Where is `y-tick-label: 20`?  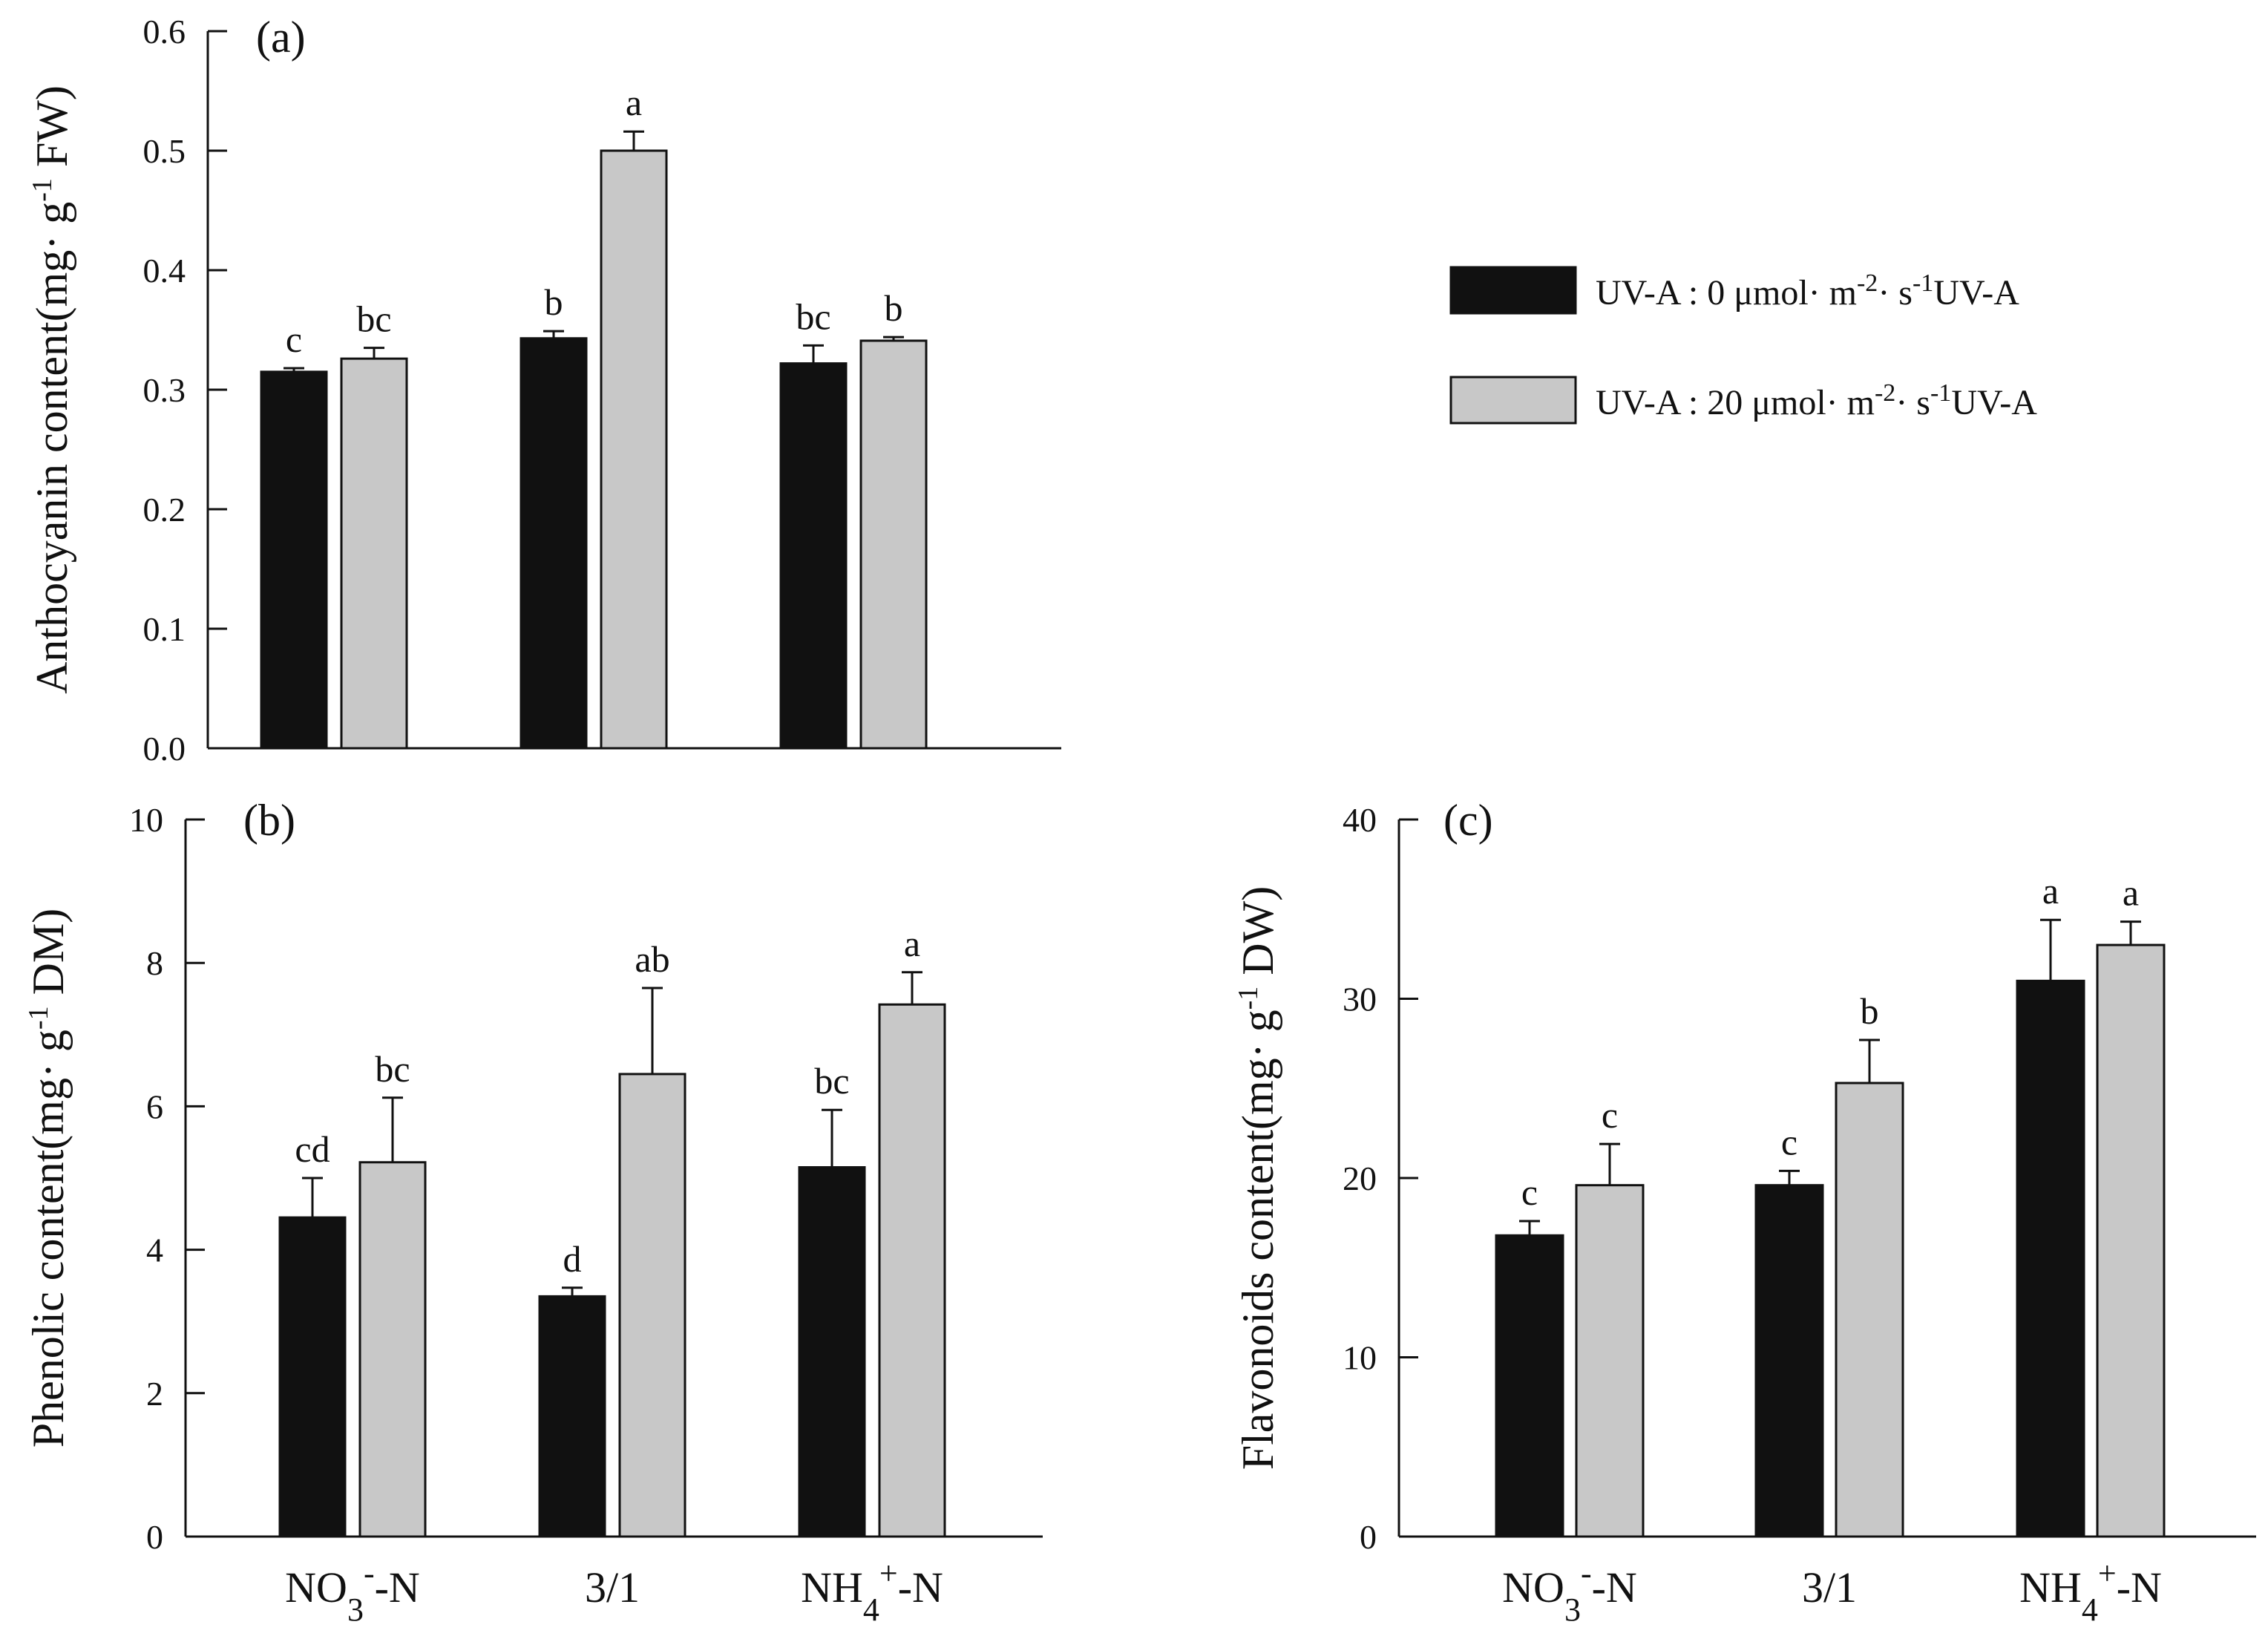 y-tick-label: 20 is located at coordinates (1360, 1178).